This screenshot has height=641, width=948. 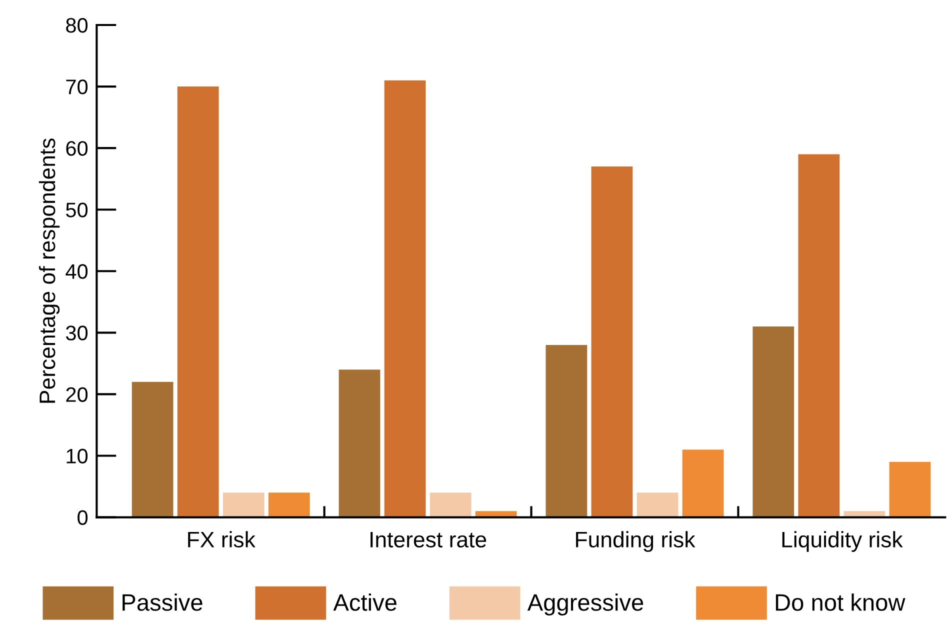 I want to click on x-tick-label: Funding risk, so click(x=636, y=541).